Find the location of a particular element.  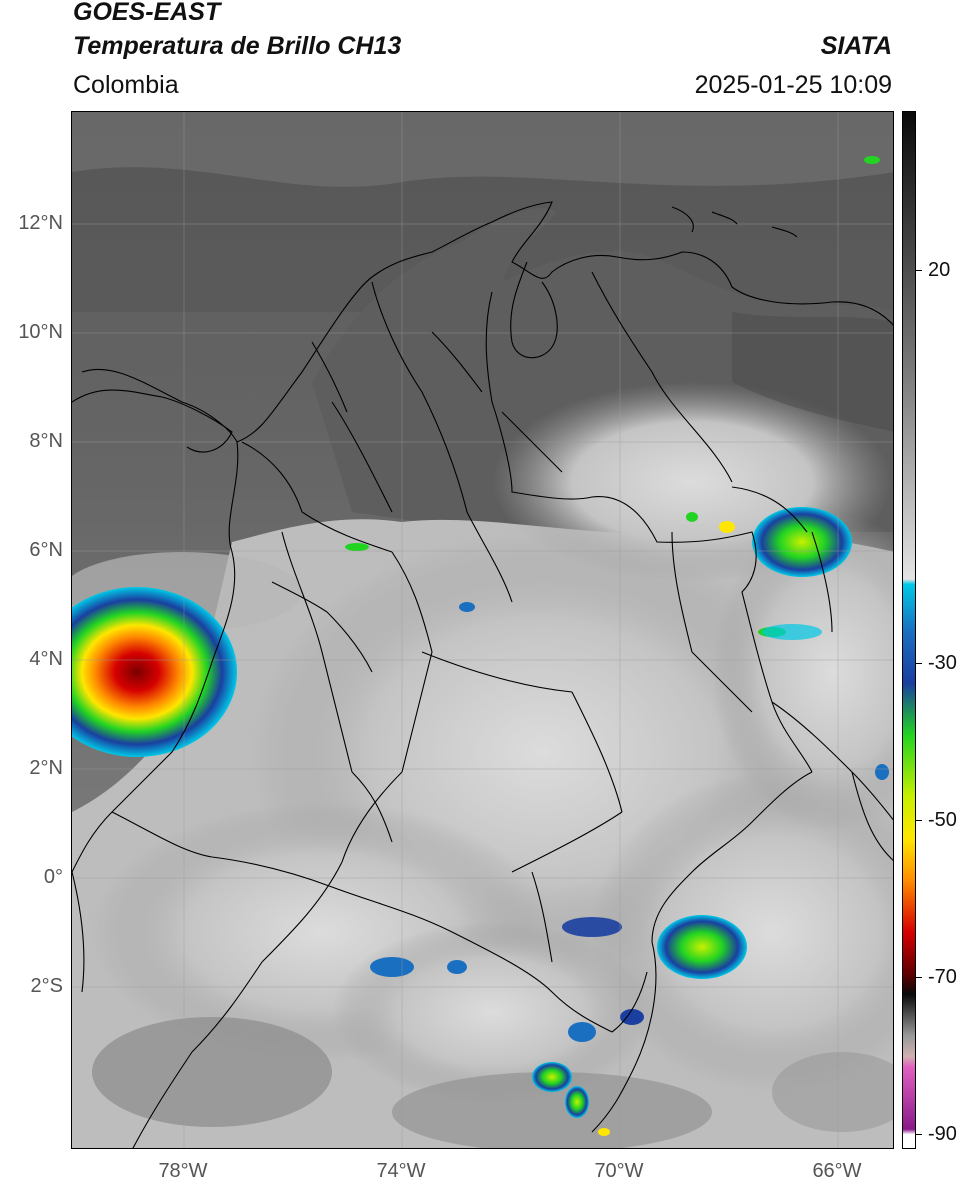

lat-label: 4°N is located at coordinates (46, 659).